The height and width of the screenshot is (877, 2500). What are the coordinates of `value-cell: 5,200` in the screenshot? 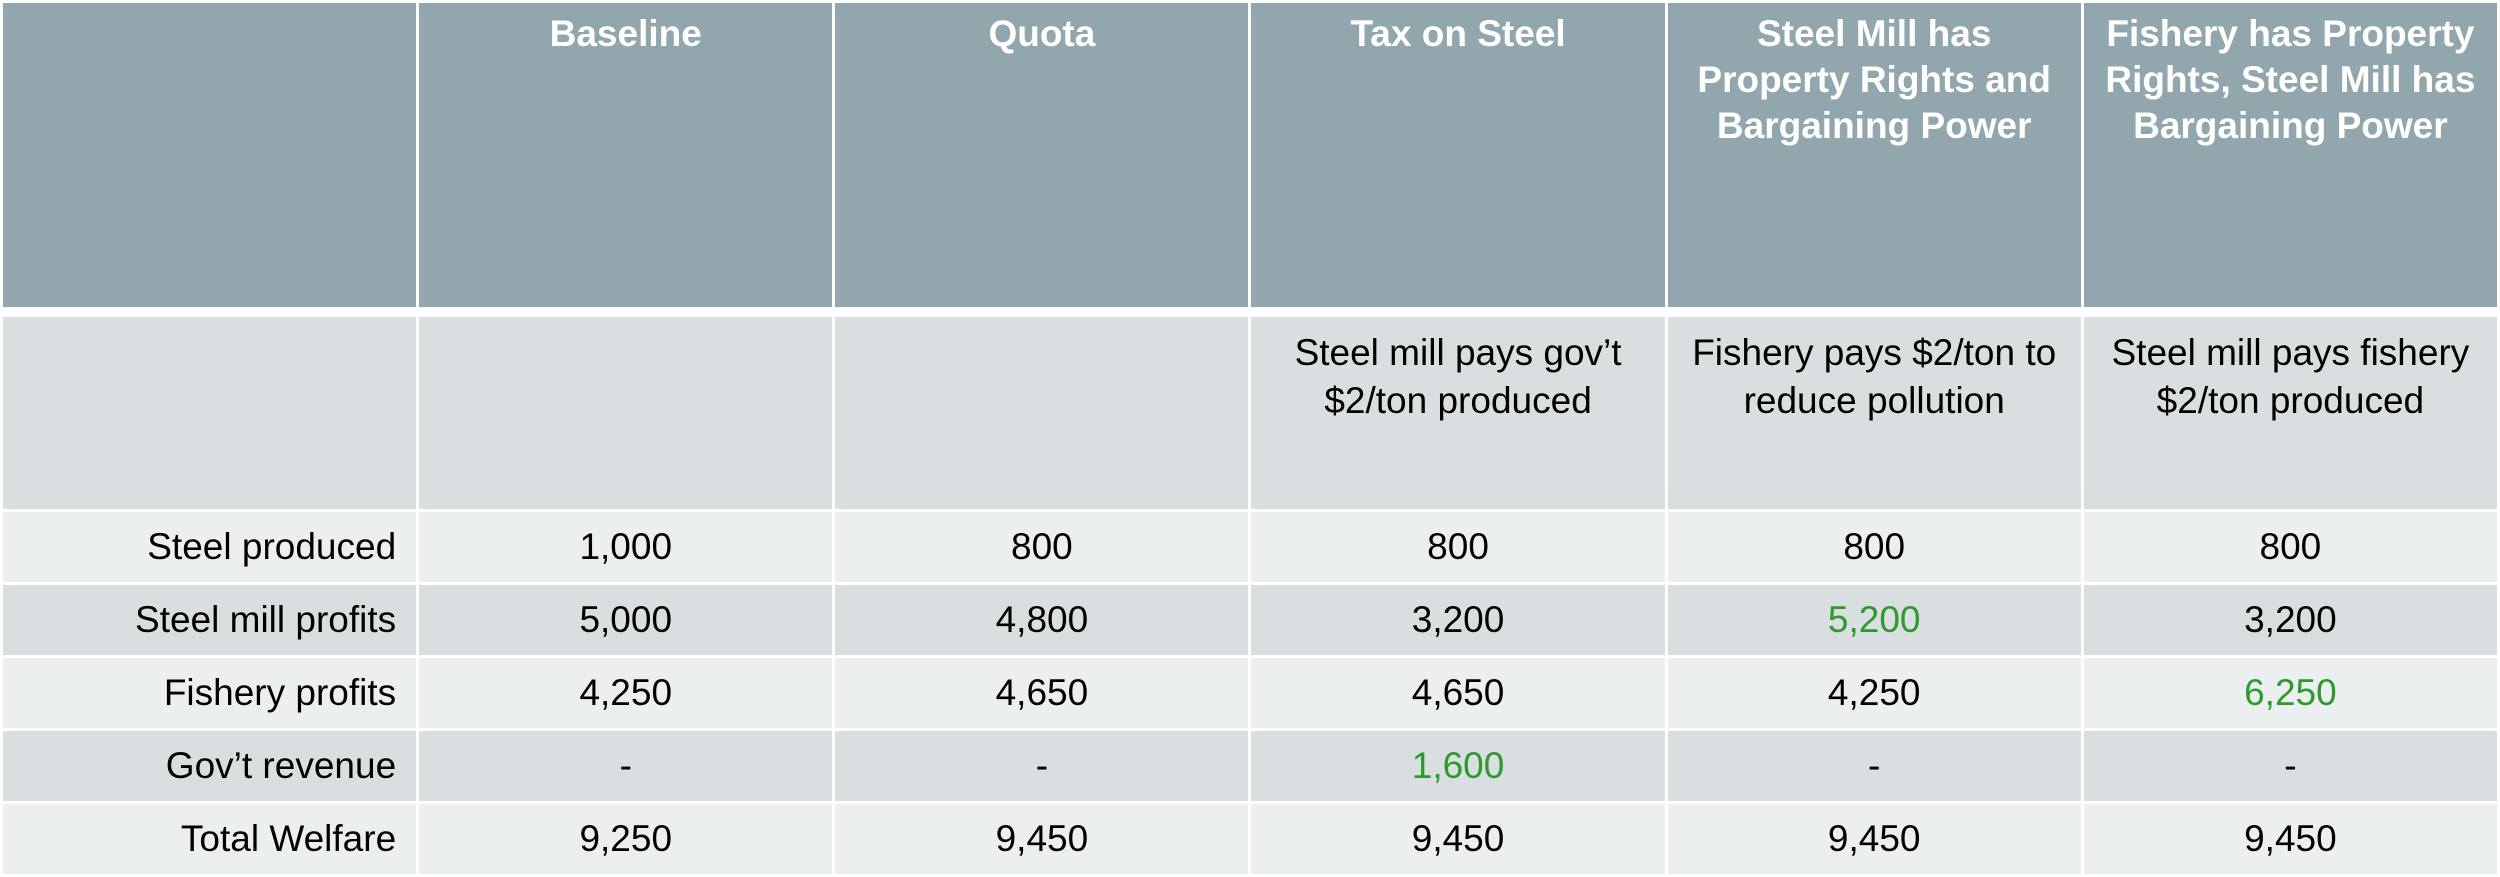 It's located at (1874, 620).